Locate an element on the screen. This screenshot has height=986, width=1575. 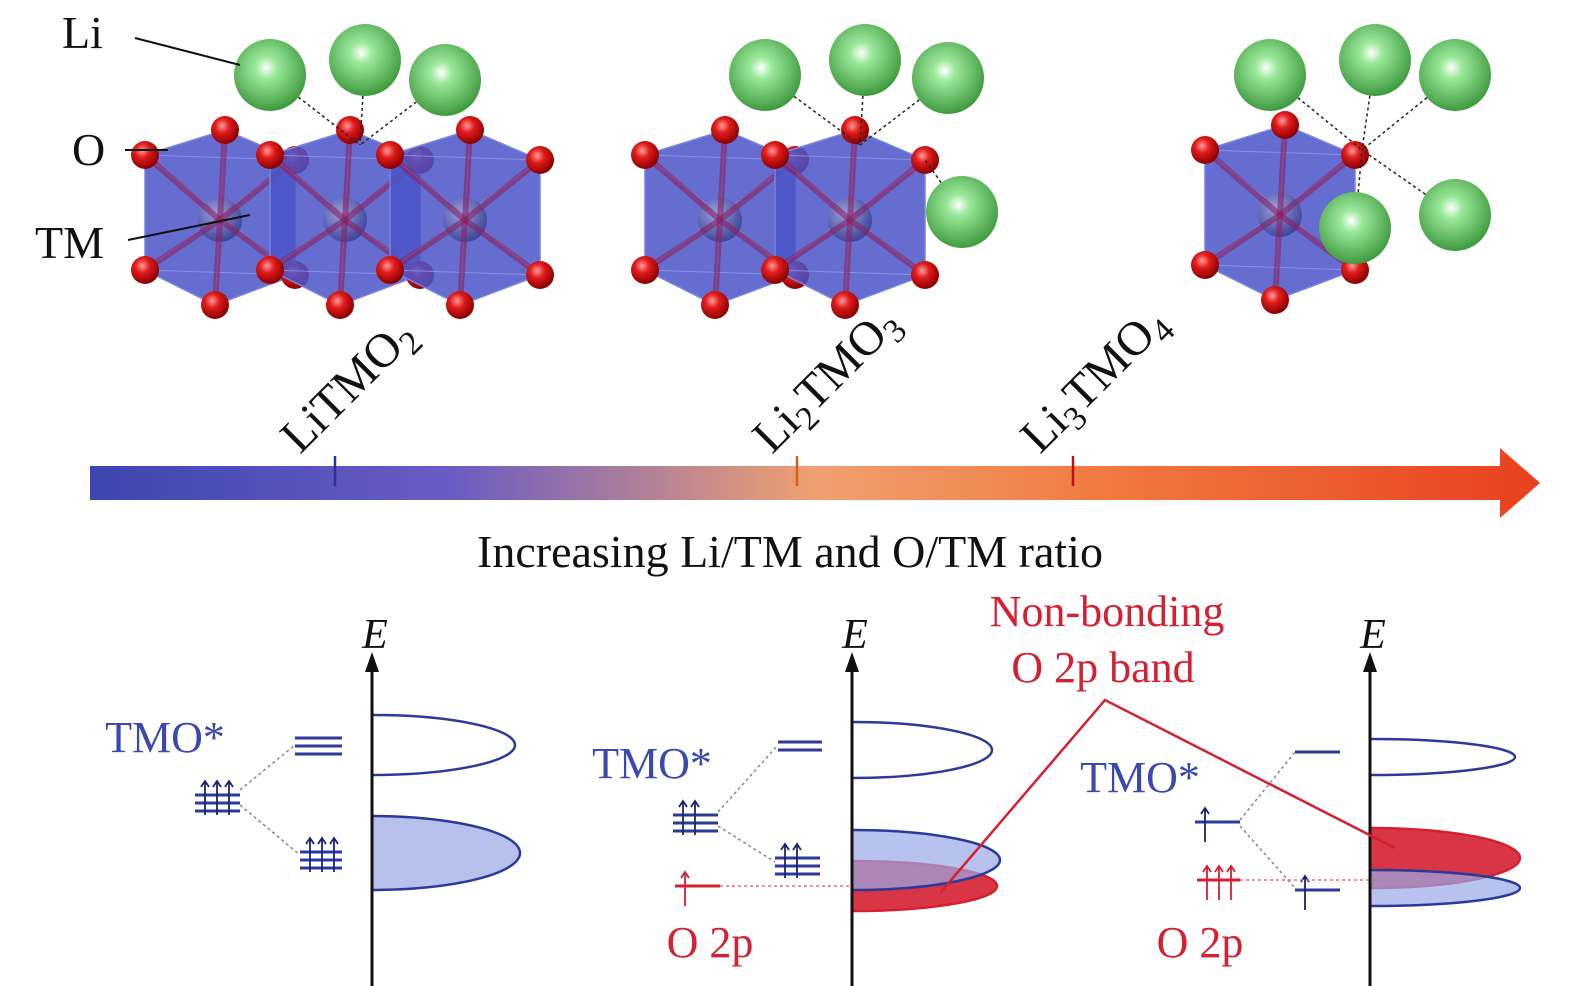
atom-label: Li is located at coordinates (82, 32).